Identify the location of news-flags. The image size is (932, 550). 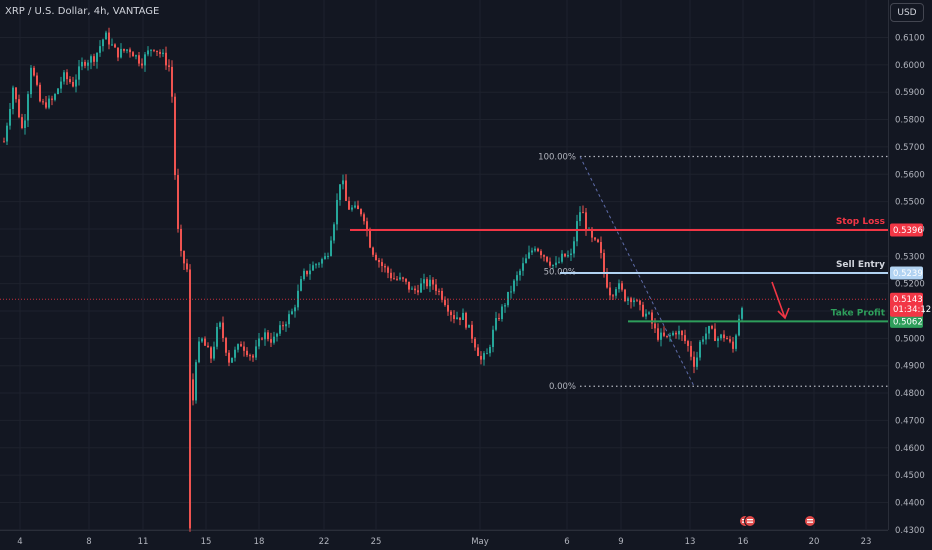
(777, 521).